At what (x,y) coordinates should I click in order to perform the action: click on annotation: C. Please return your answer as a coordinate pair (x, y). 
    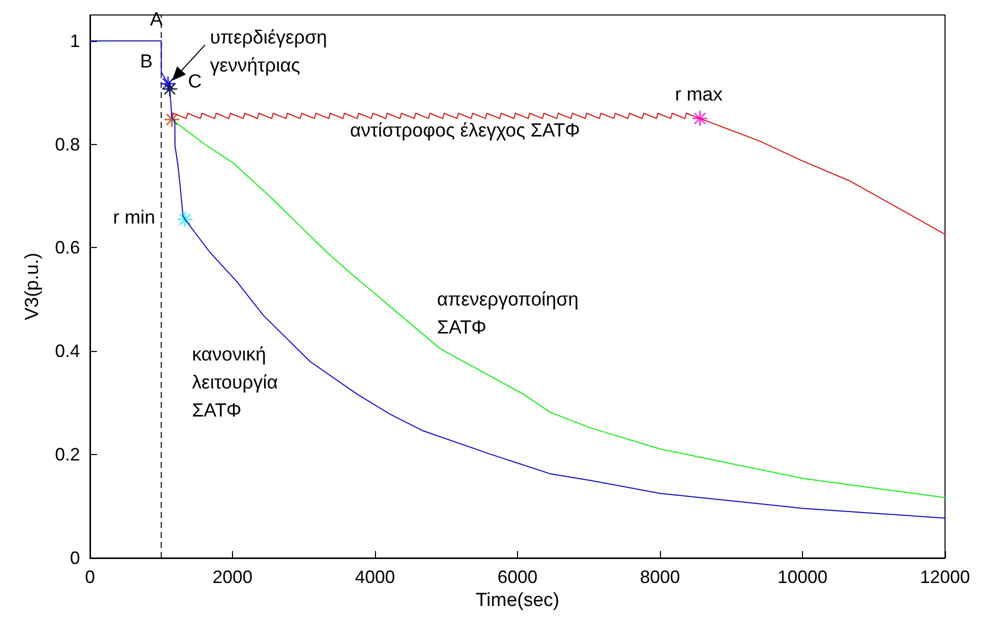
    Looking at the image, I should click on (195, 82).